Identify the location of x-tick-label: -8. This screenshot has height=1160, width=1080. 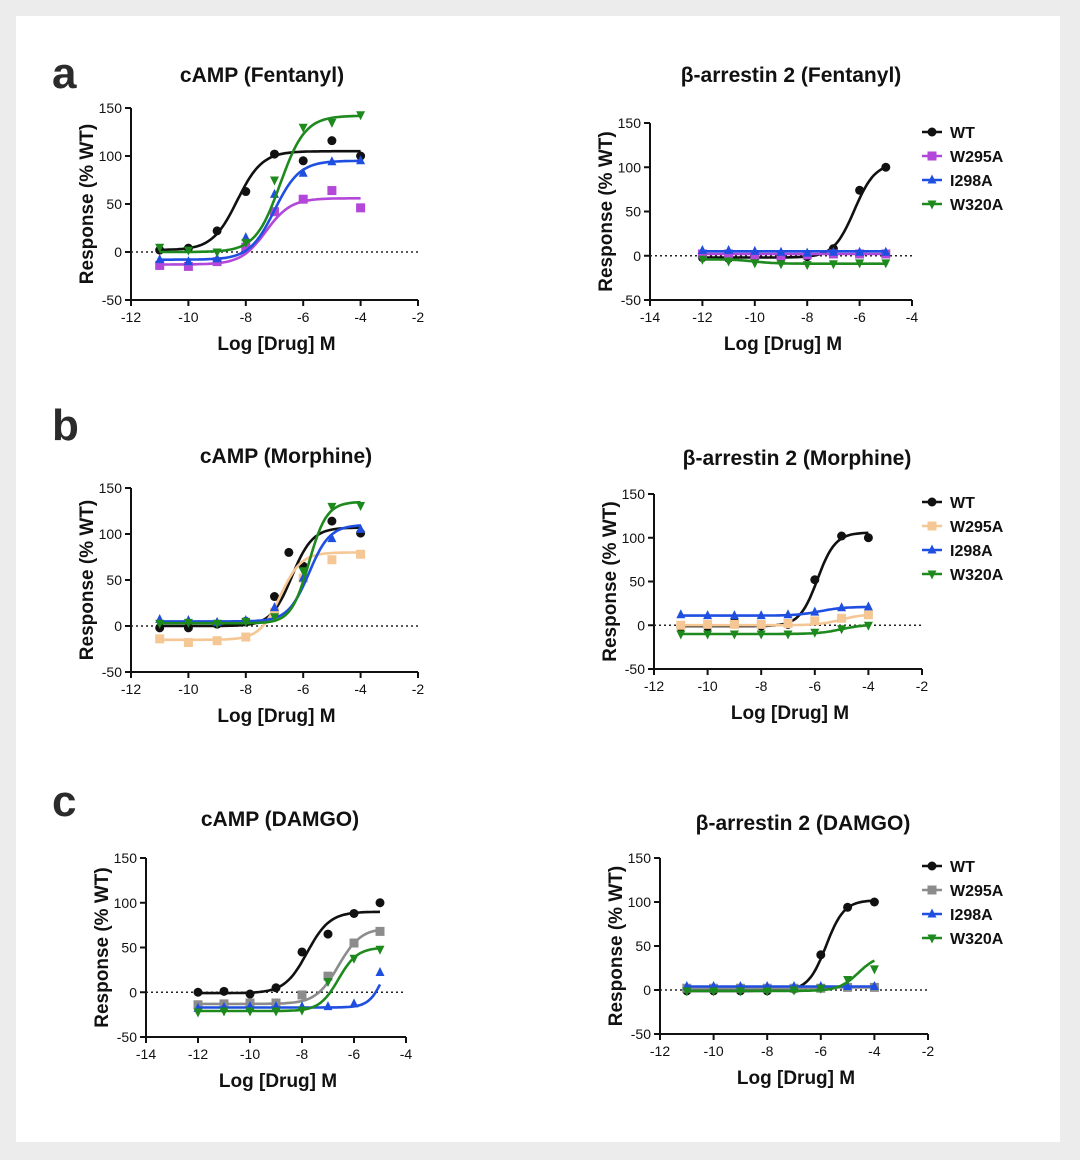
(302, 1054).